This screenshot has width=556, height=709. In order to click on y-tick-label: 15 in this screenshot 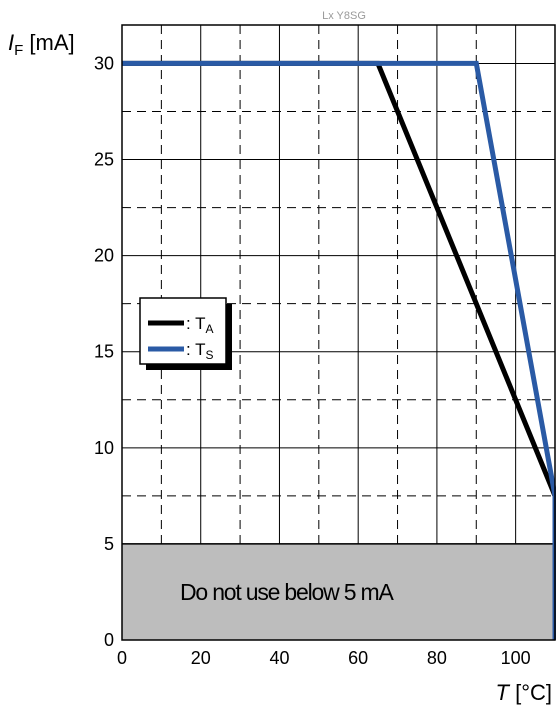, I will do `click(104, 352)`.